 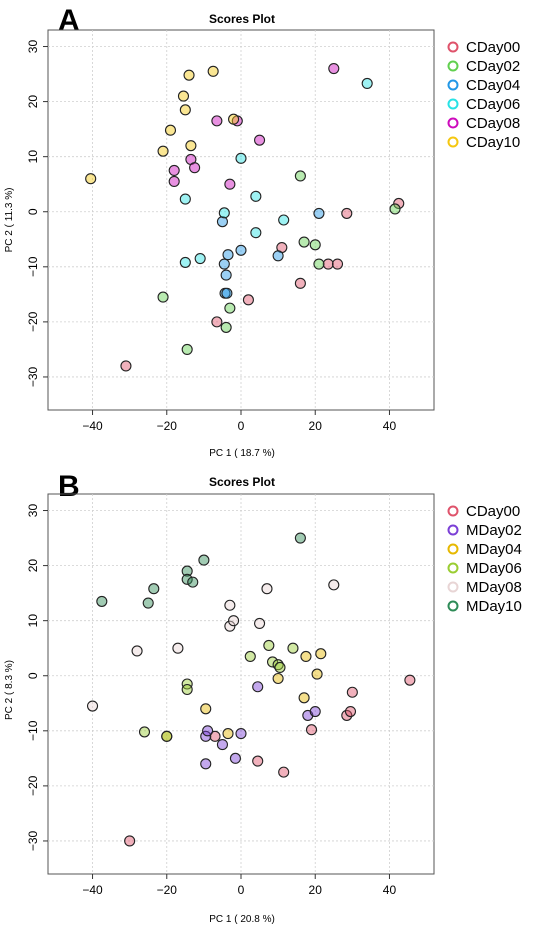 What do you see at coordinates (242, 919) in the screenshot?
I see `panel-b-xlabel: PC 1 ( 20.8 %)` at bounding box center [242, 919].